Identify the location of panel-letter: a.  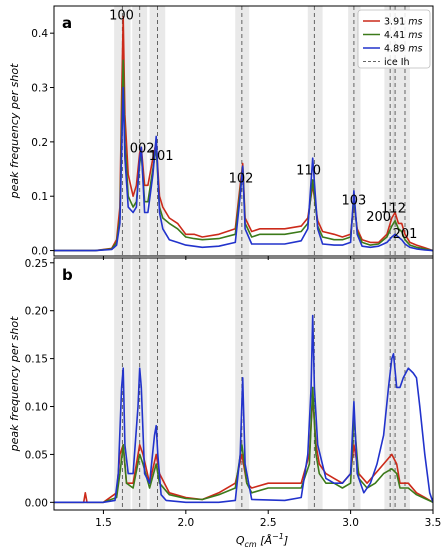
(67, 23).